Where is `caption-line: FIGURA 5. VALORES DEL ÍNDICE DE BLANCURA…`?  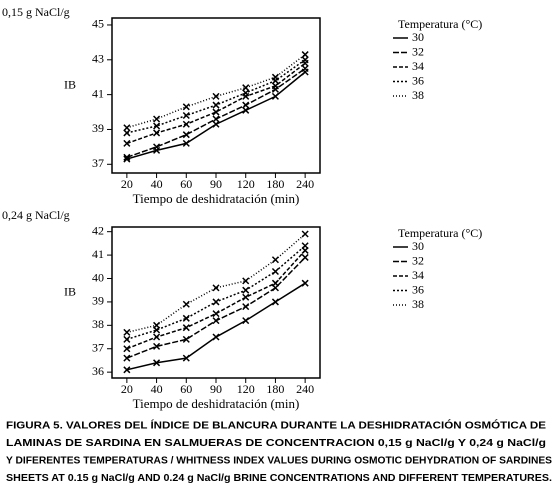
caption-line: FIGURA 5. VALORES DEL ÍNDICE DE BLANCURA… is located at coordinates (276, 425).